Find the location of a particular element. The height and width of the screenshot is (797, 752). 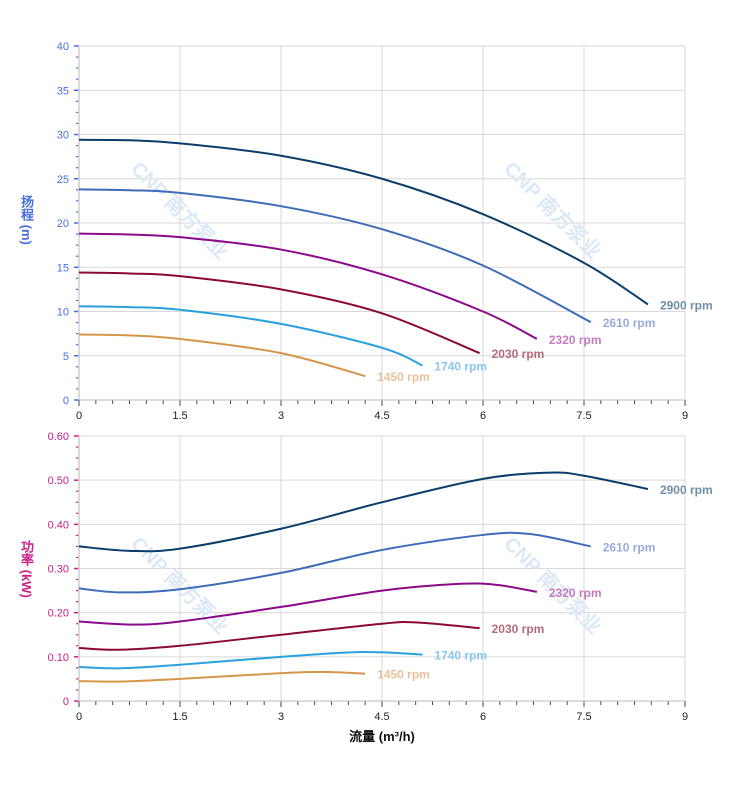

y-tick-label: 0.10 is located at coordinates (58, 658).